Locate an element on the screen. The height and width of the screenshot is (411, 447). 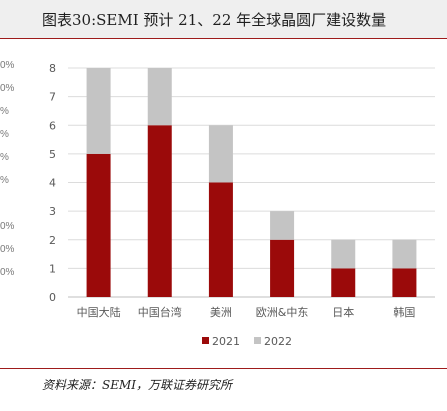
y-tick-label: 0 is located at coordinates (52, 297).